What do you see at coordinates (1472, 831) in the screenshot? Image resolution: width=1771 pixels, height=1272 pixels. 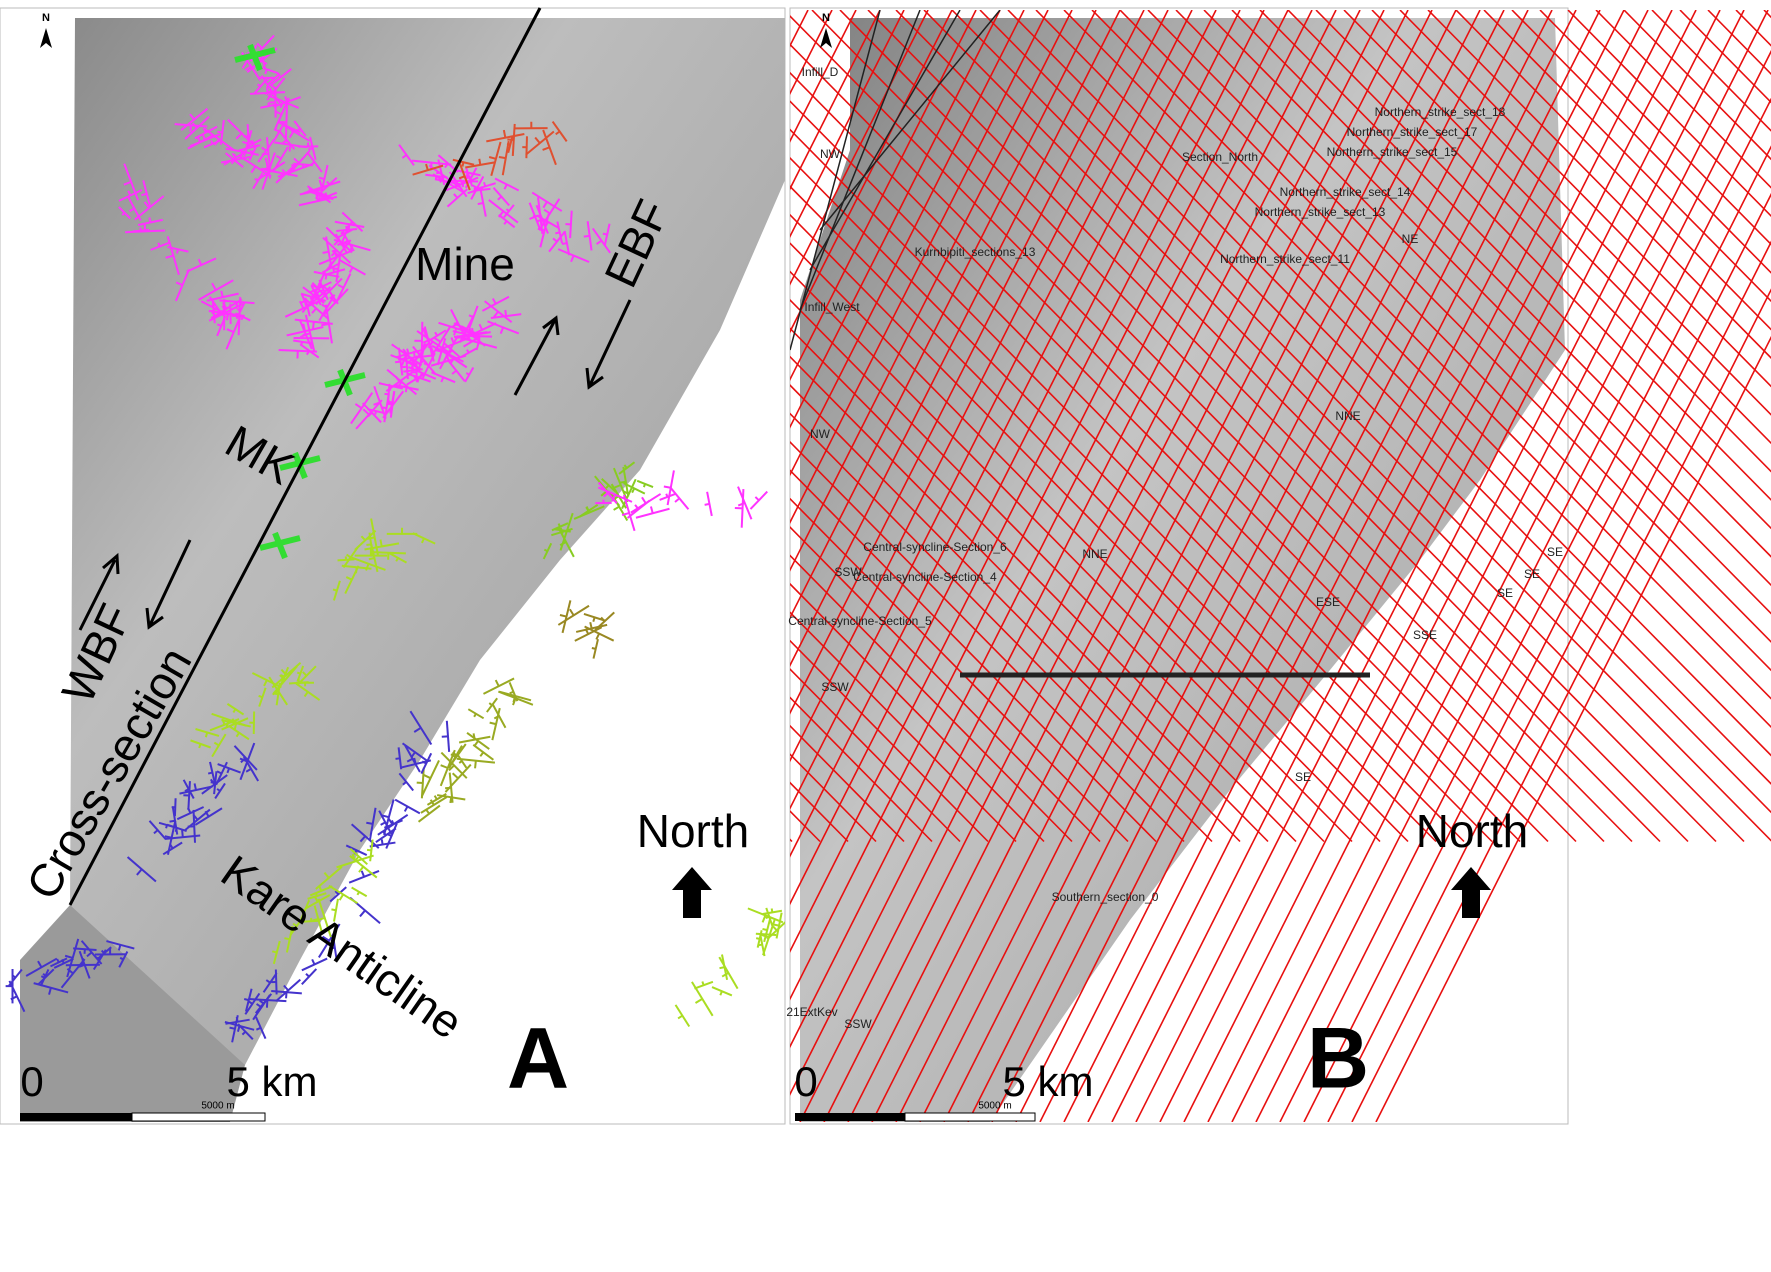 I see `north-label: North` at bounding box center [1472, 831].